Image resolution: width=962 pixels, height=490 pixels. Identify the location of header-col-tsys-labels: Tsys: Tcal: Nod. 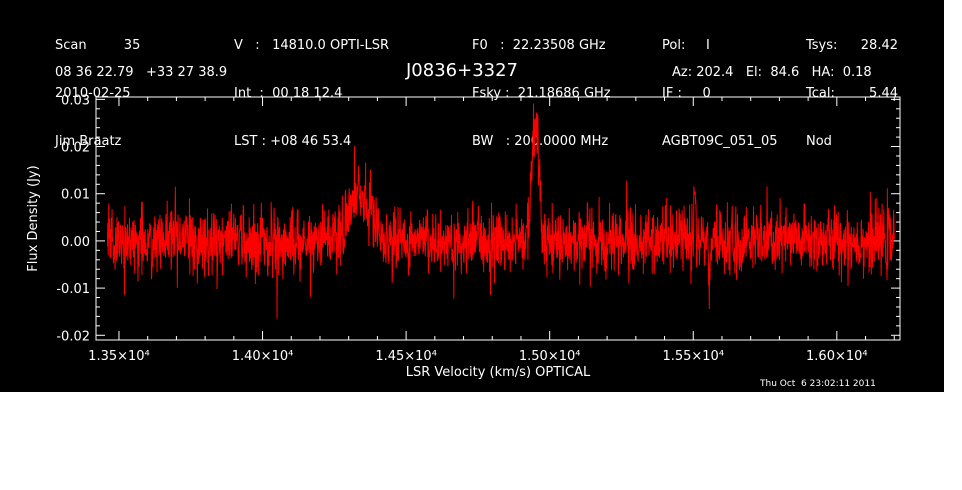
(821, 94).